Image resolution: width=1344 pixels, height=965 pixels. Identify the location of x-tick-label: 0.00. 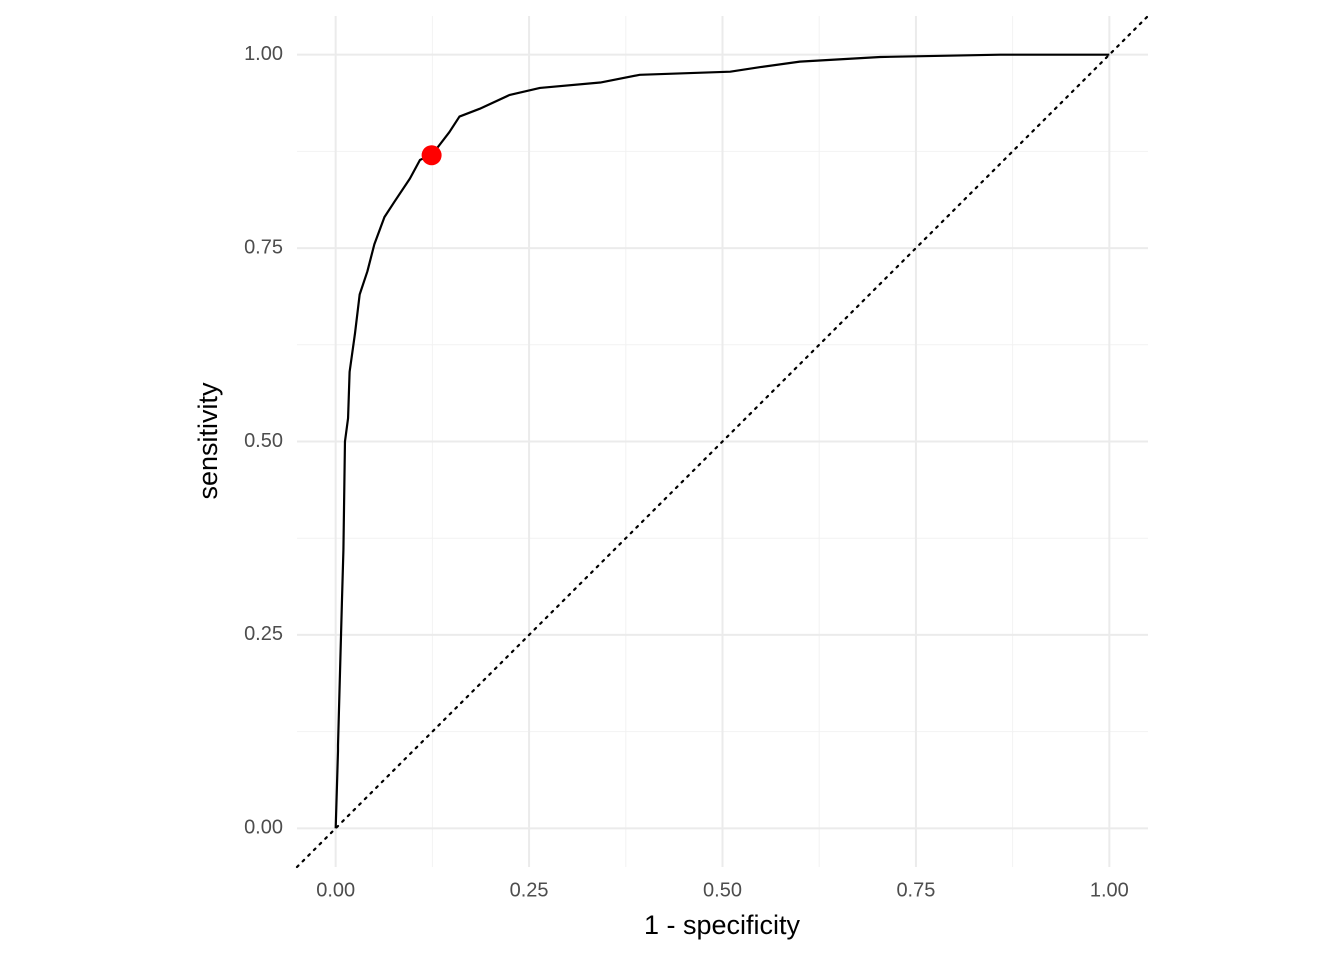
(335, 890).